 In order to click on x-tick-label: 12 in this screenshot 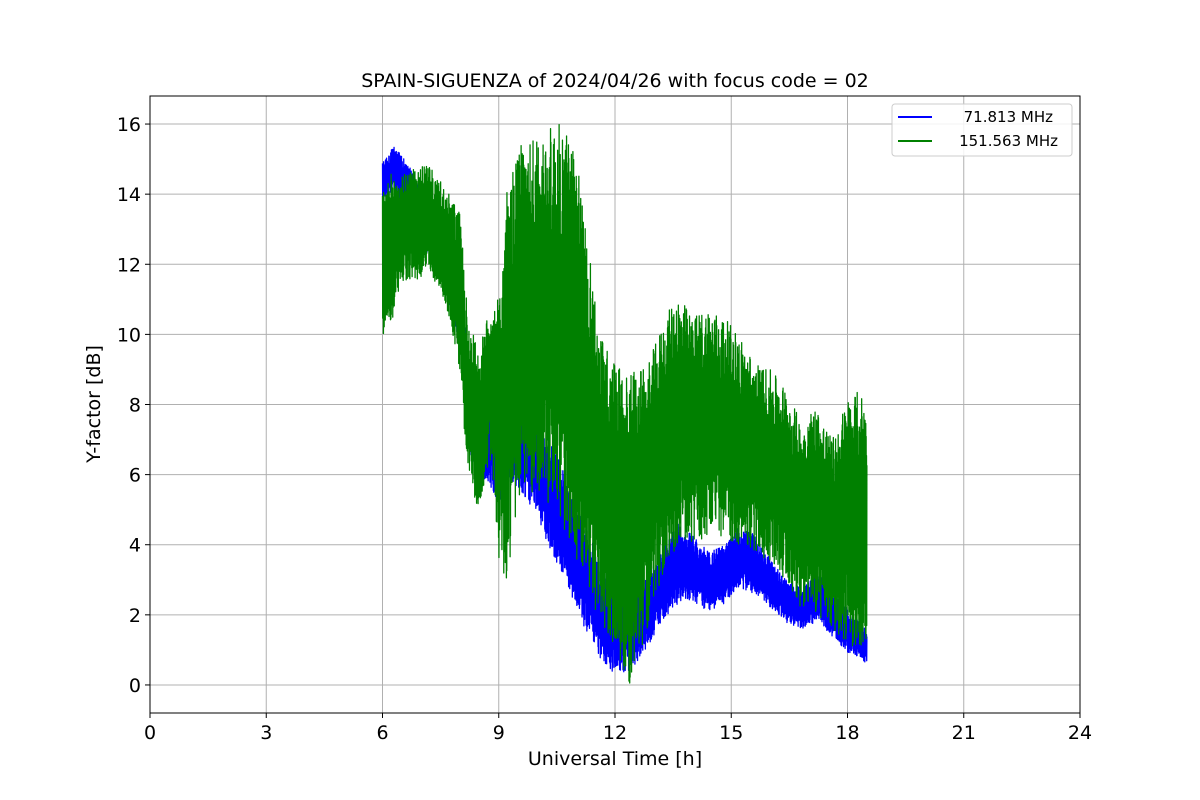, I will do `click(615, 733)`.